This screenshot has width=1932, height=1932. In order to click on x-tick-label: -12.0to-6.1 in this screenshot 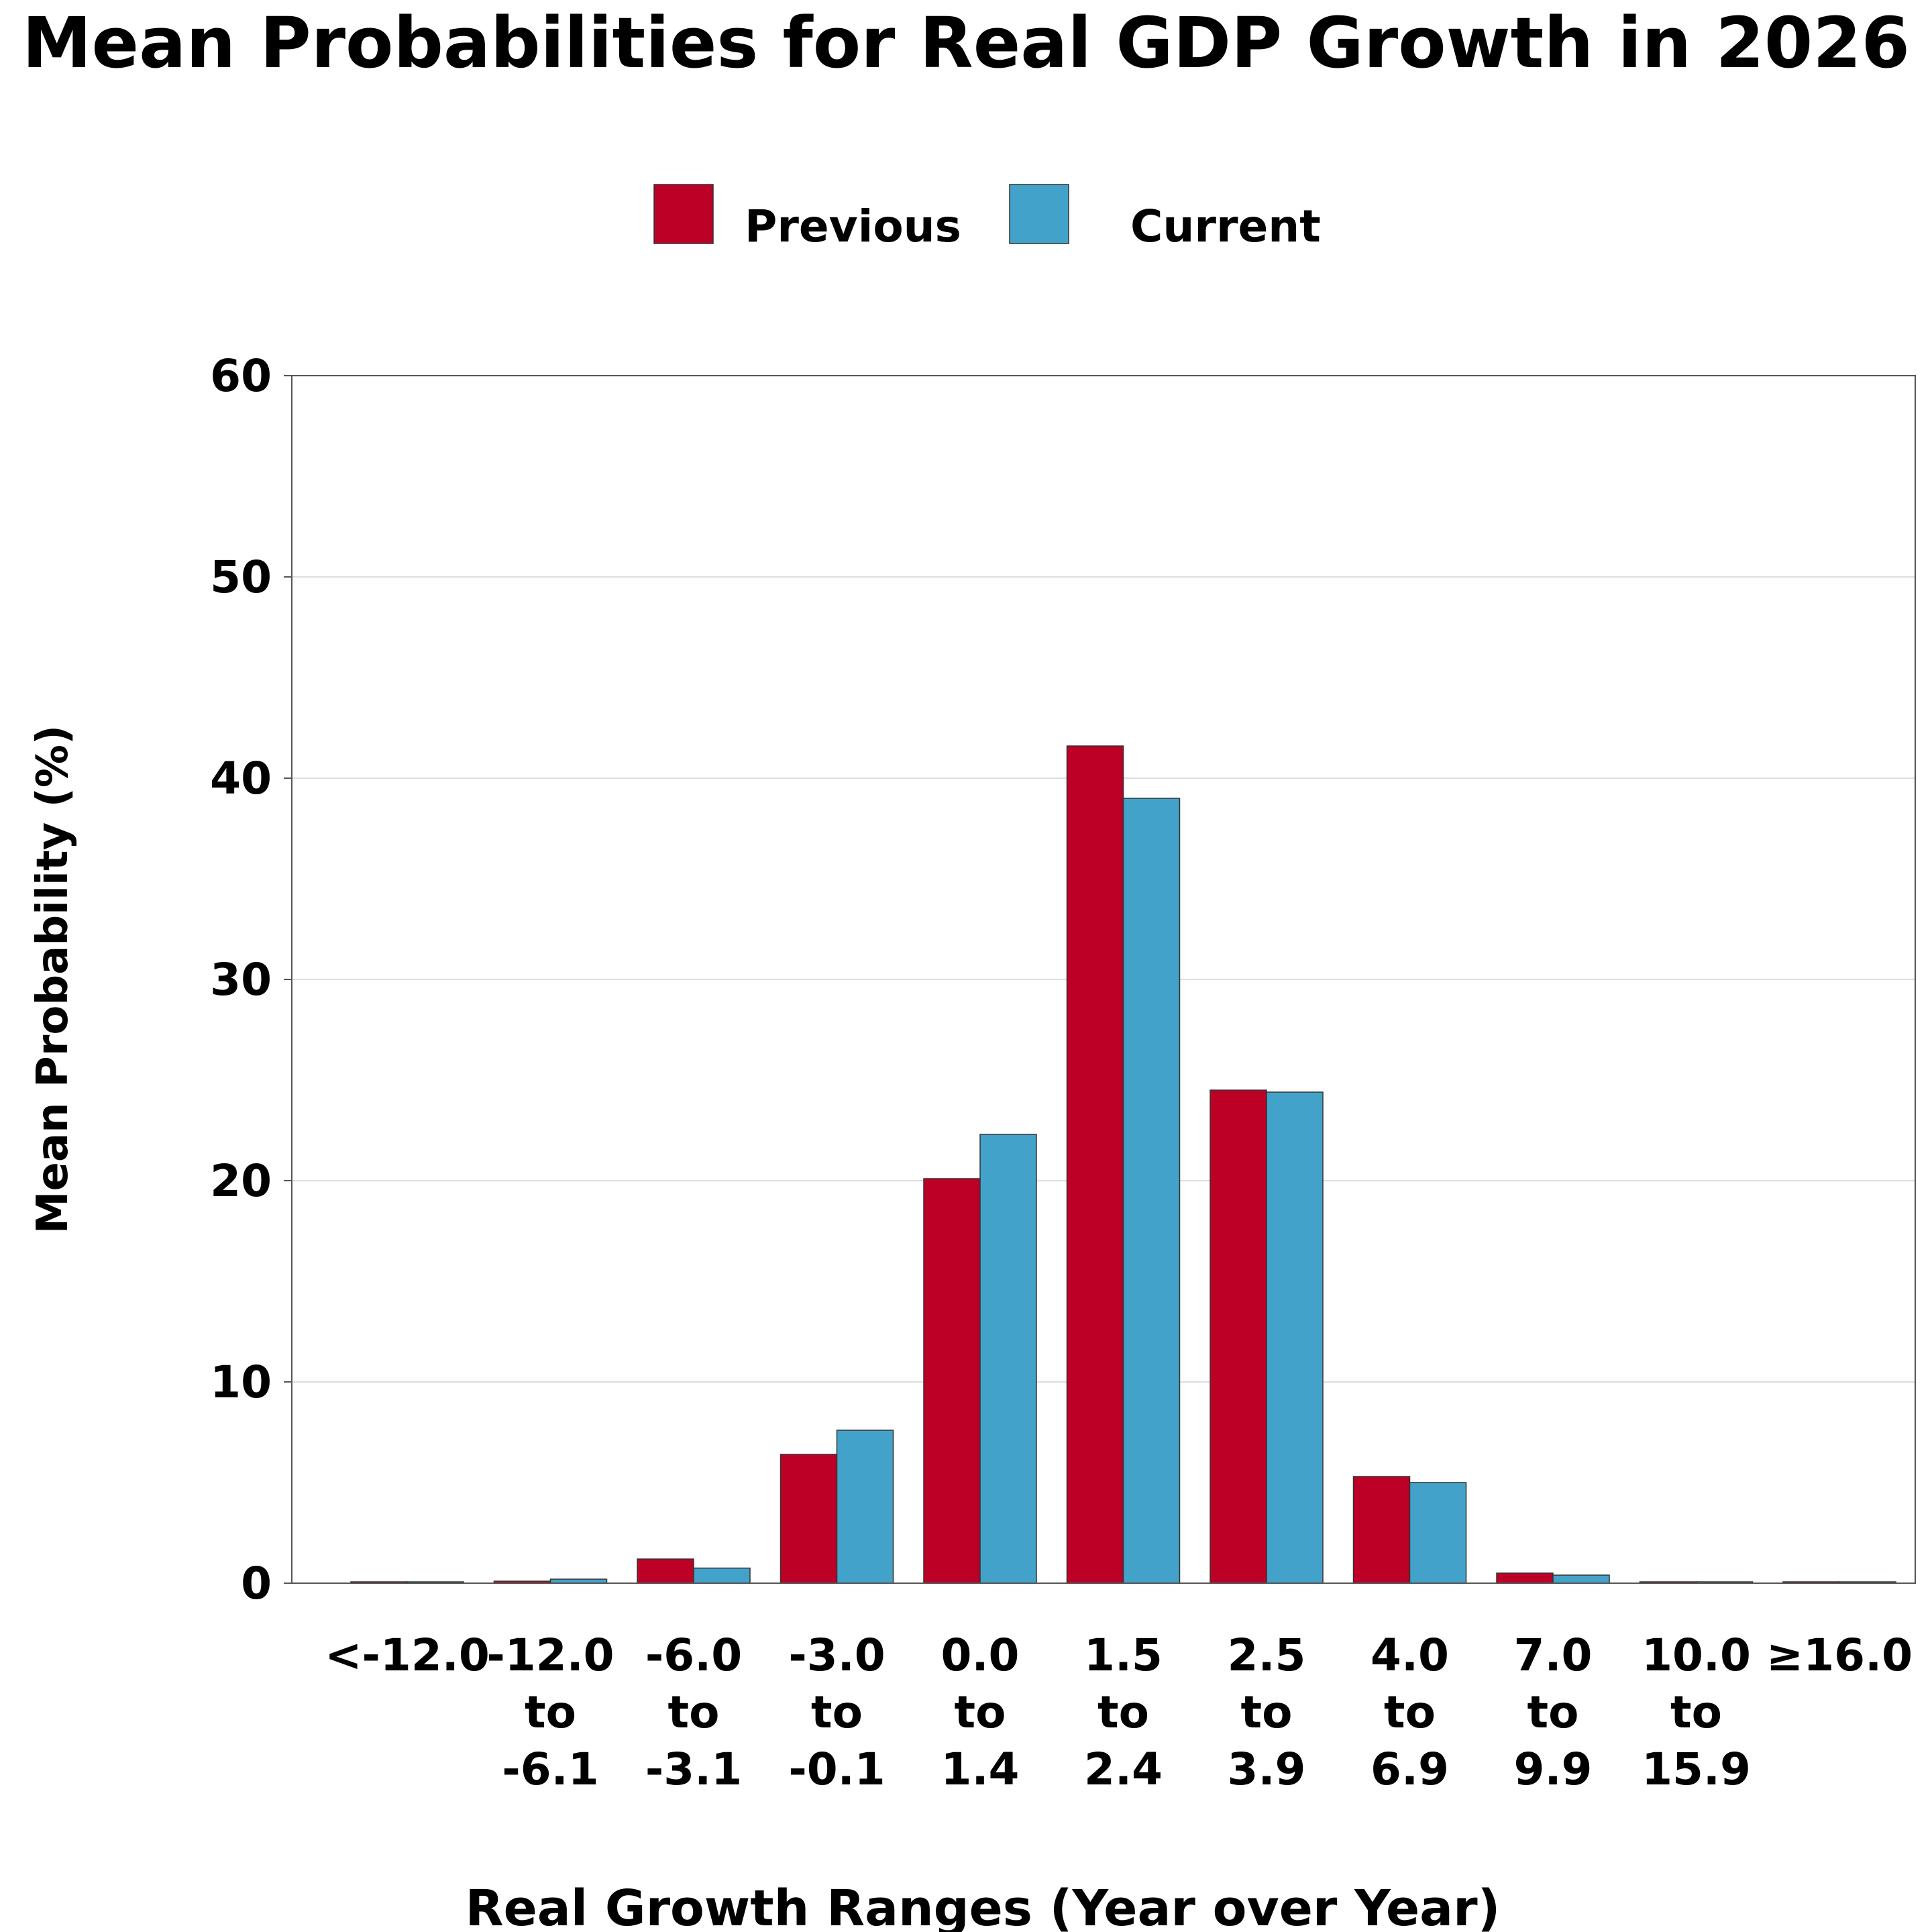, I will do `click(550, 1712)`.